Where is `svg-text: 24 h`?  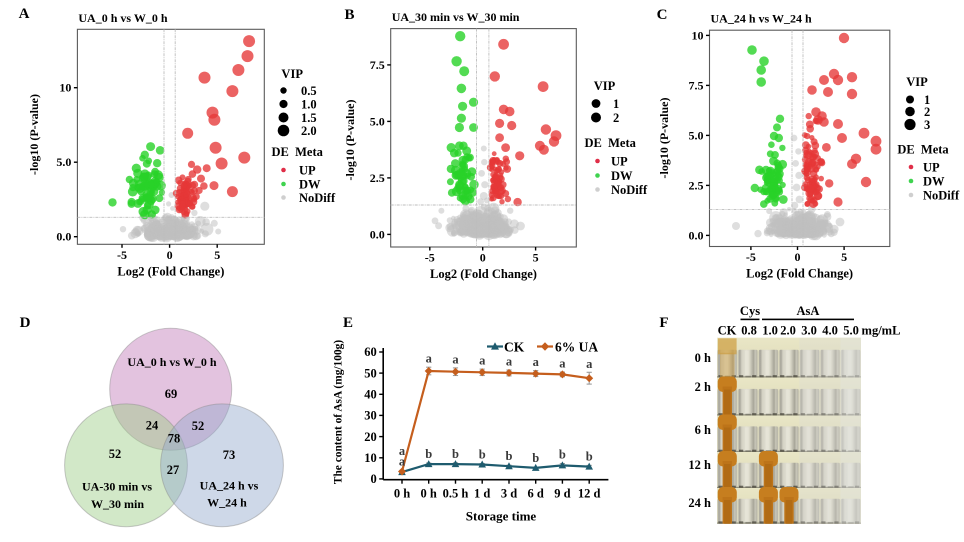
svg-text: 24 h is located at coordinates (699, 503).